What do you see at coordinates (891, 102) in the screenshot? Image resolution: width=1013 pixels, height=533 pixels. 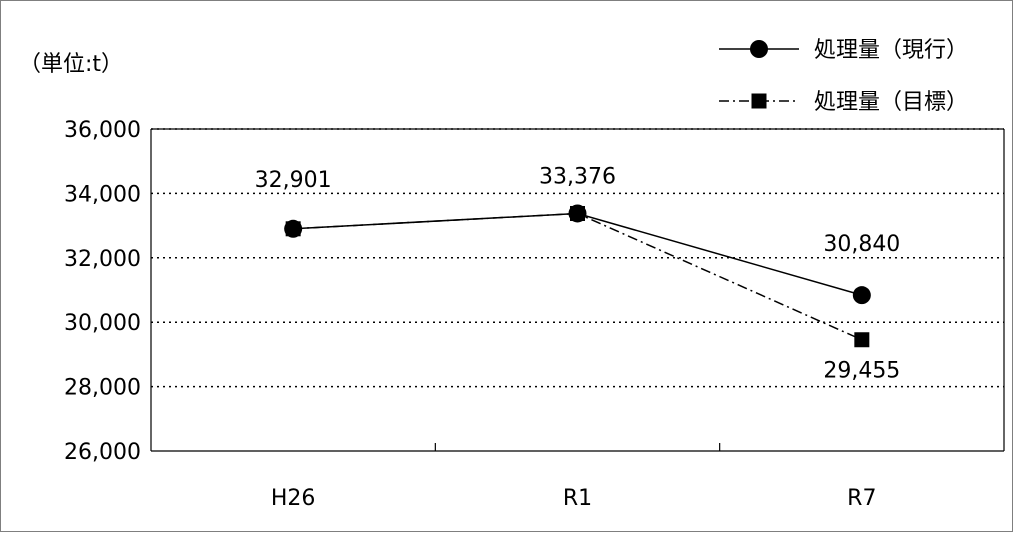 I see `legend-label: 処理量（目標）` at bounding box center [891, 102].